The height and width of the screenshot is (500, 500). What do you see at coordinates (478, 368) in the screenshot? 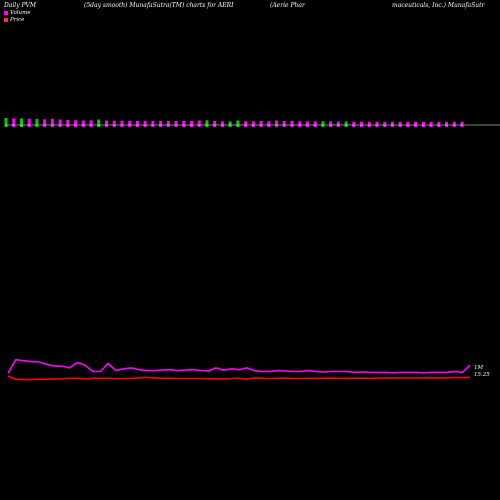
I see `volume-line-end-label: 1M` at bounding box center [478, 368].